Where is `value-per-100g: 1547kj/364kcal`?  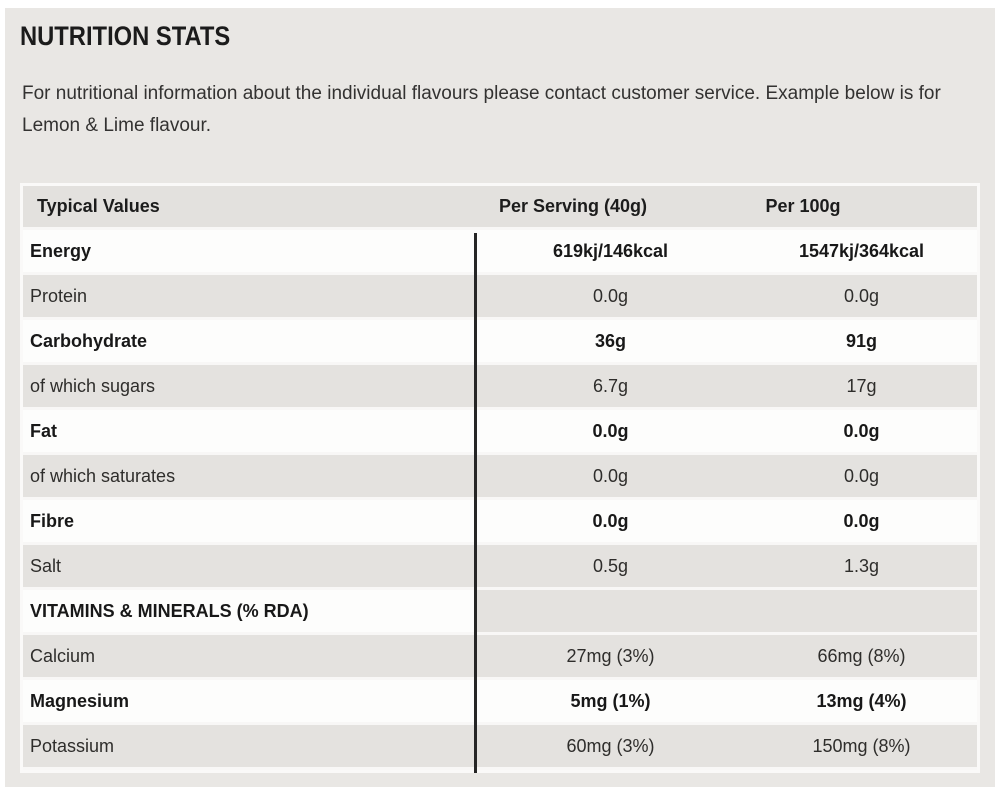
value-per-100g: 1547kj/364kcal is located at coordinates (861, 252).